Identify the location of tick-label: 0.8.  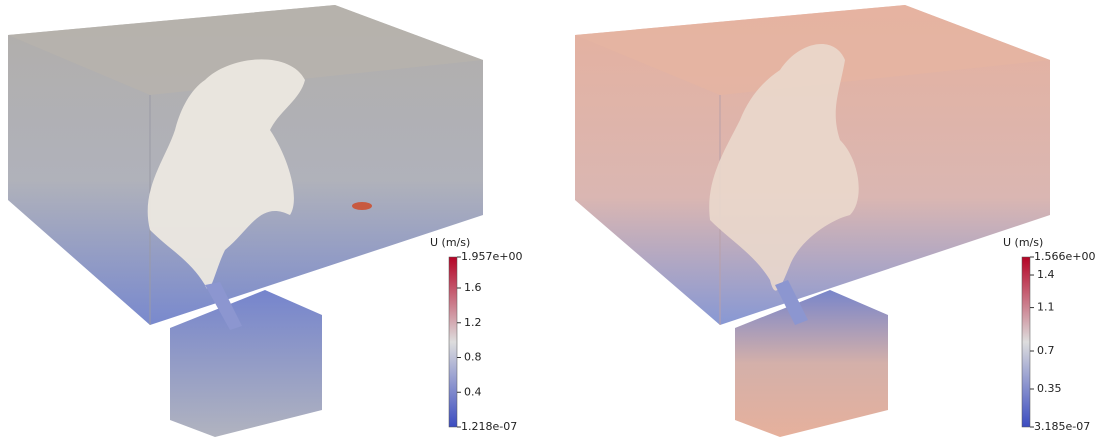
(473, 357).